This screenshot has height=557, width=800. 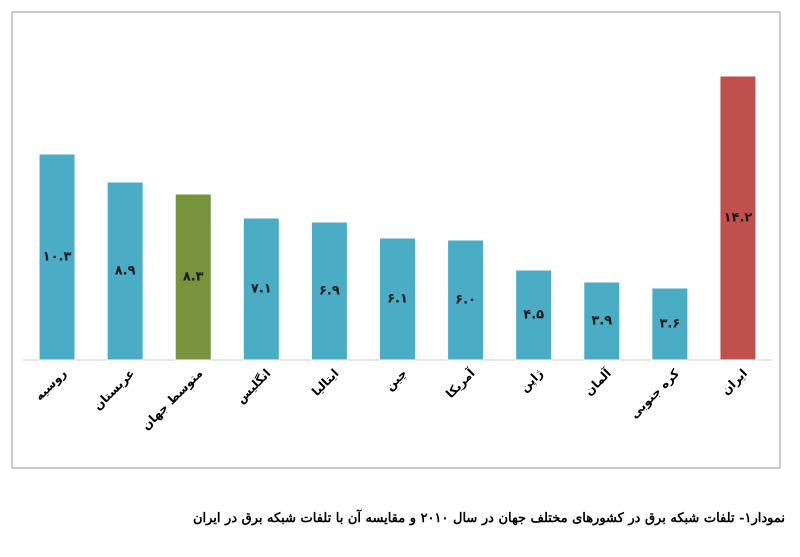 I want to click on value-label: ۳.۶, so click(x=669, y=324).